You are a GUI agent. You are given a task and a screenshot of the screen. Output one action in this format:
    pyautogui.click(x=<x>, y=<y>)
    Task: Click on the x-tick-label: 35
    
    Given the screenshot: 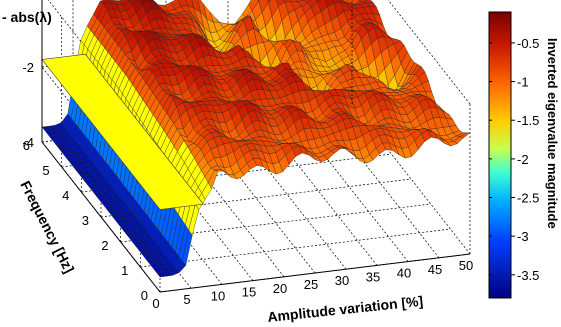 What is the action you would take?
    pyautogui.click(x=373, y=276)
    